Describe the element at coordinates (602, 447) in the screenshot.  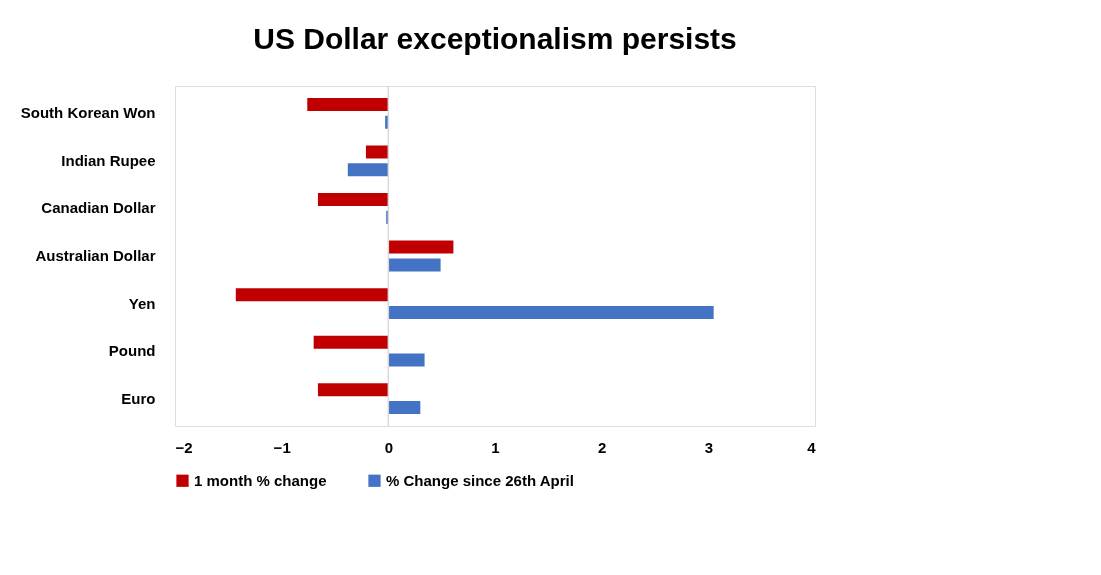
I see `x-tick-label: 2` at that location.